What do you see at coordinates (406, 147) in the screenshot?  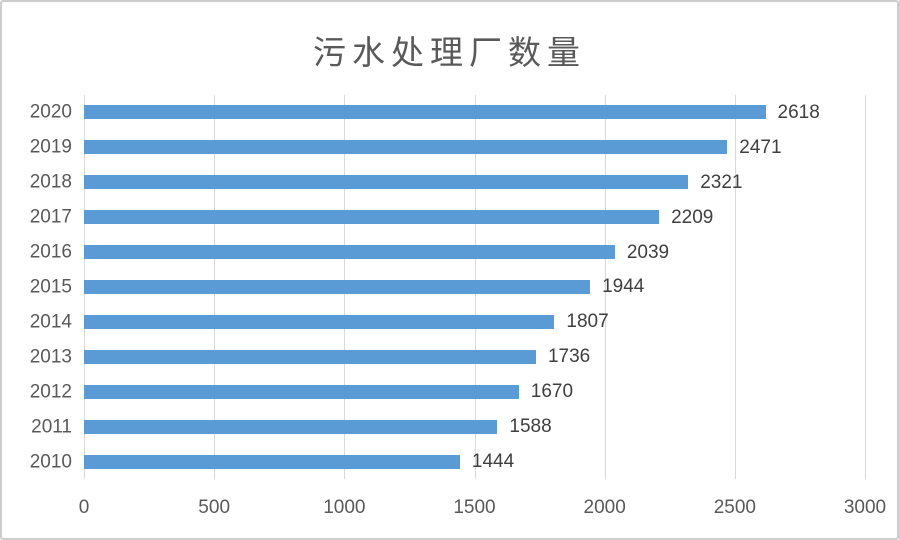 I see `bar-2019` at bounding box center [406, 147].